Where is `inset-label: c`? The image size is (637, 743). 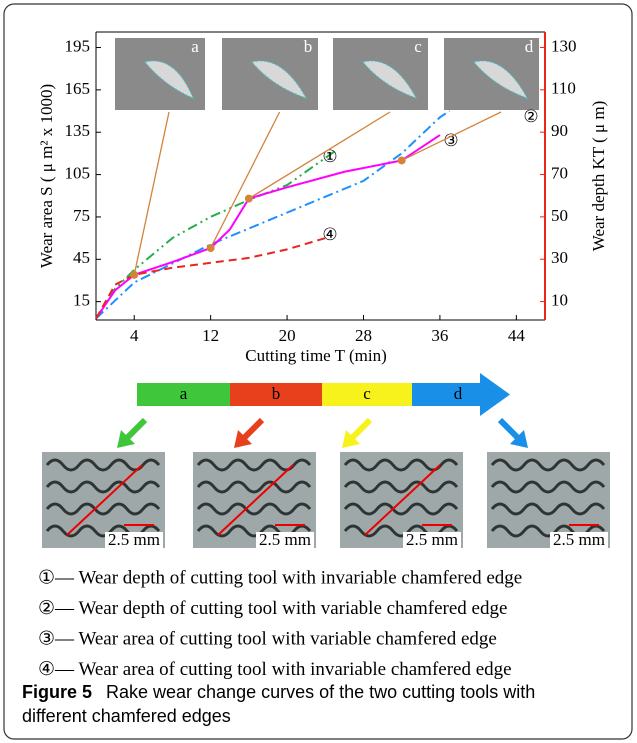 inset-label: c is located at coordinates (418, 46).